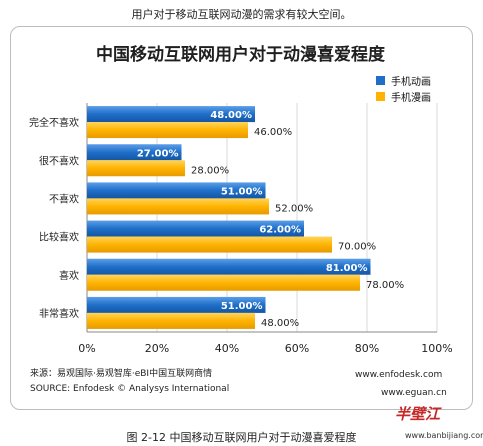 The width and height of the screenshot is (483, 446). What do you see at coordinates (380, 80) in the screenshot?
I see `legend-swatch-series1` at bounding box center [380, 80].